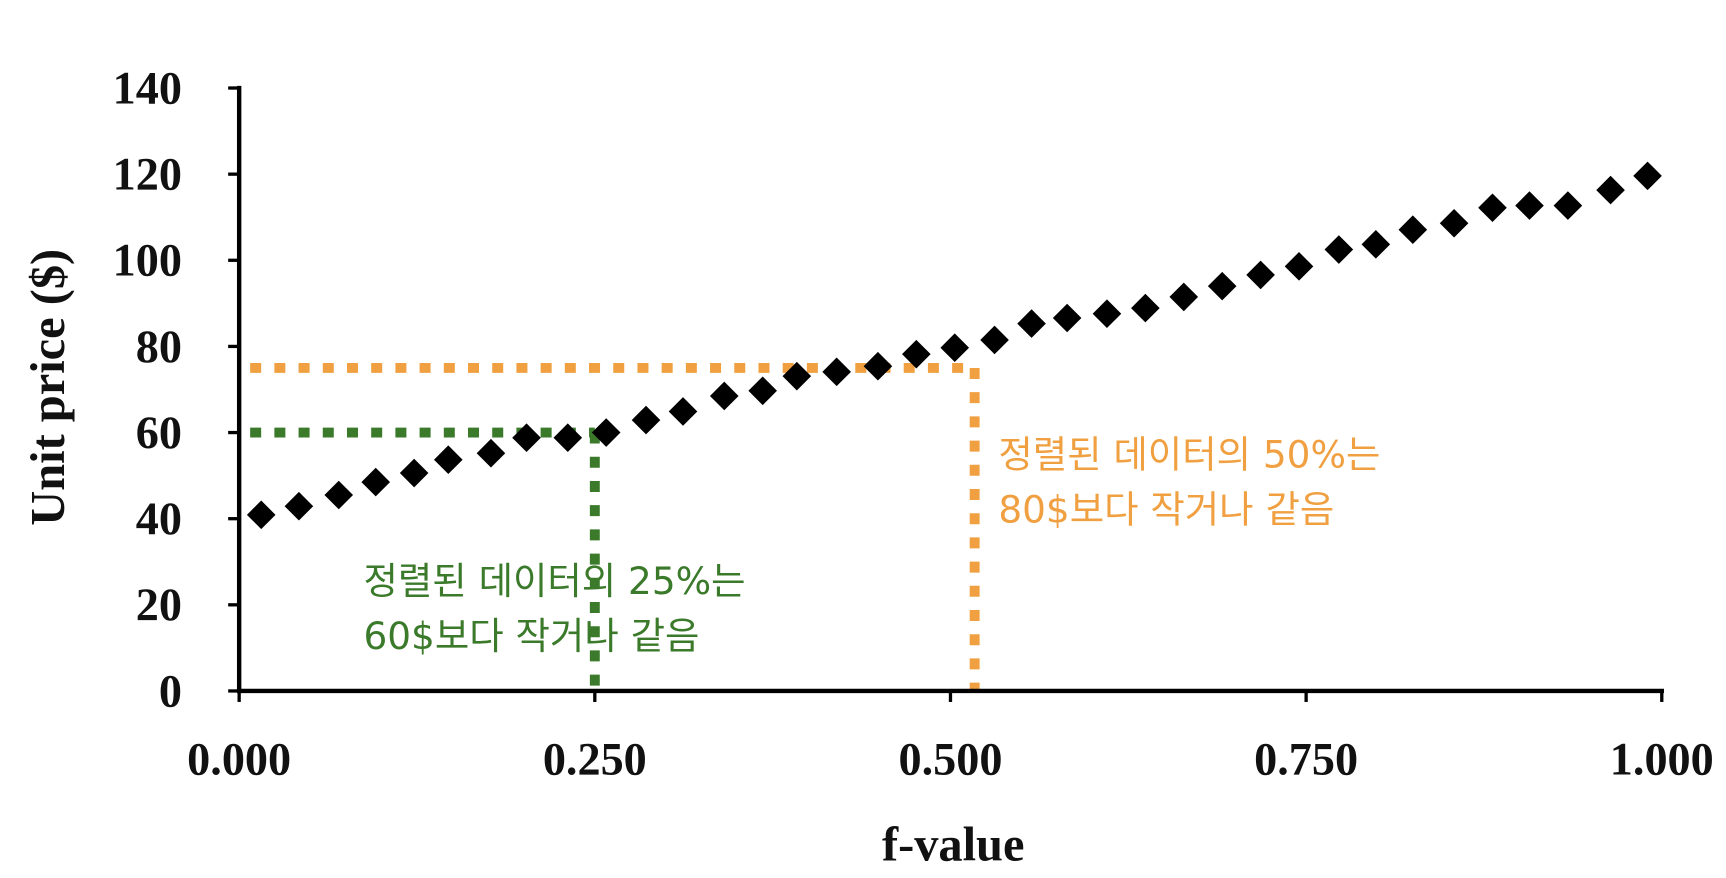 Image resolution: width=1726 pixels, height=878 pixels. Describe the element at coordinates (1306, 759) in the screenshot. I see `x-tick-label: 0.750` at that location.